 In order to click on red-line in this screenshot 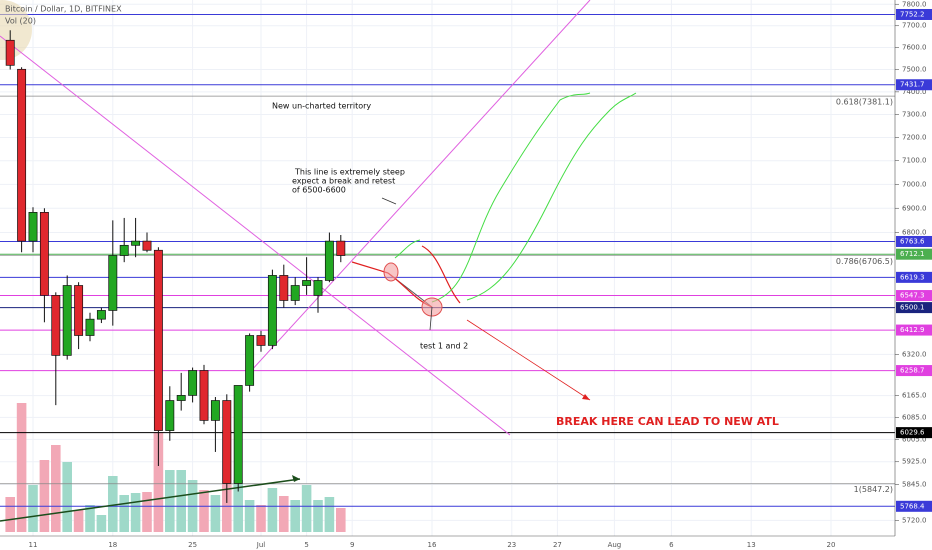, I will do `click(370, 267)`.